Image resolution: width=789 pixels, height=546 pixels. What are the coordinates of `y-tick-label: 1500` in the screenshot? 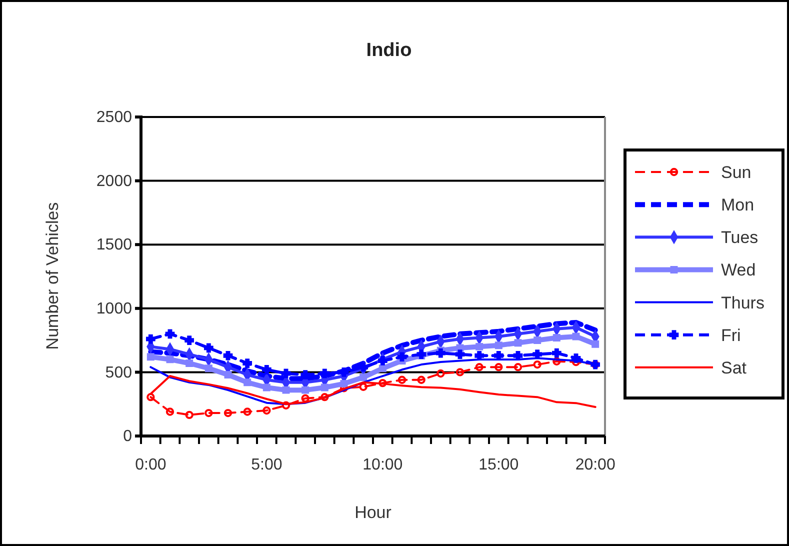 It's located at (114, 245).